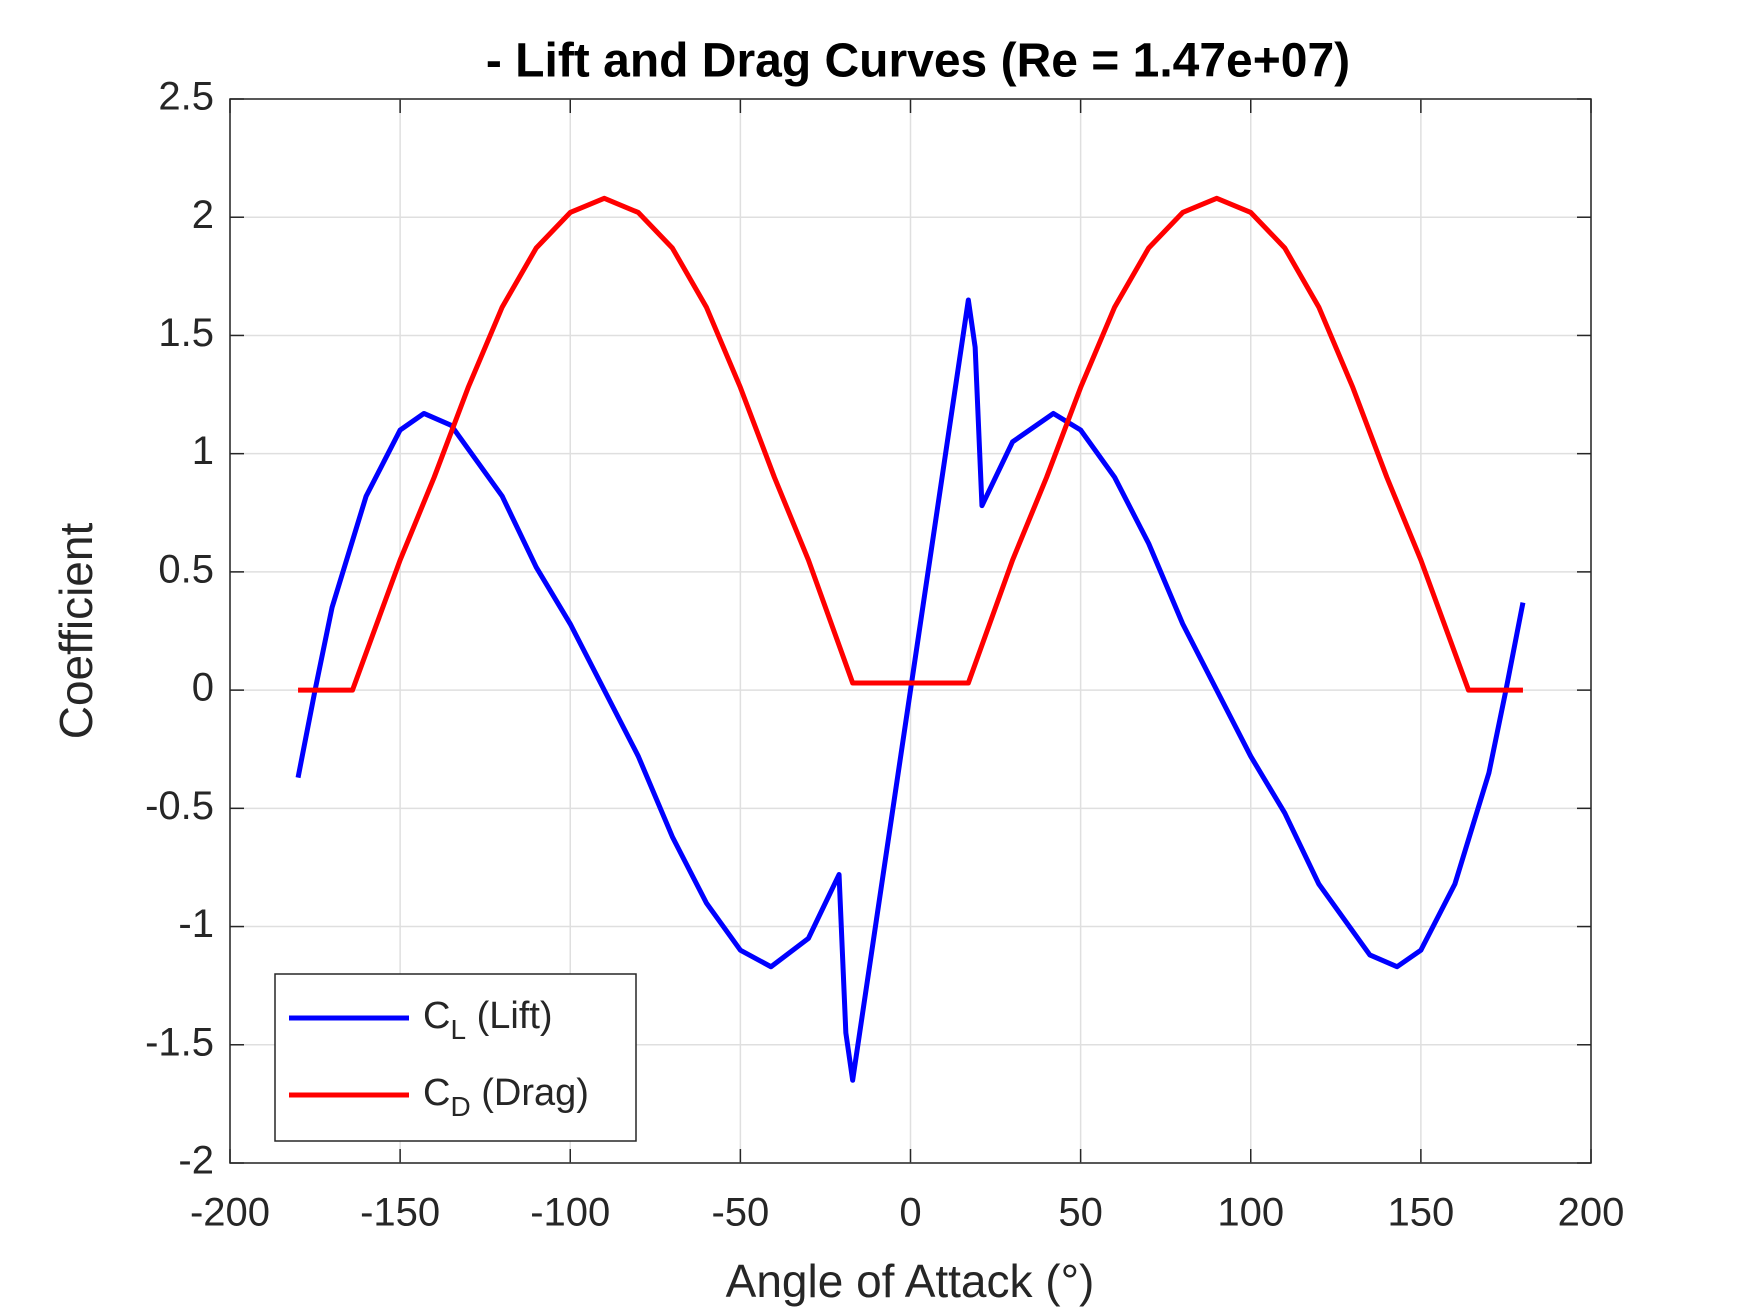 This screenshot has height=1313, width=1750. Describe the element at coordinates (1421, 1213) in the screenshot. I see `x-tick-label: 150` at that location.